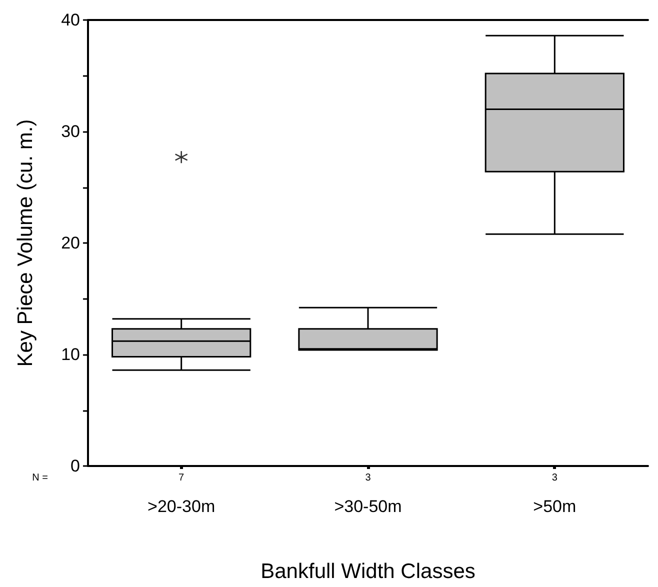  What do you see at coordinates (182, 506) in the screenshot?
I see `x-tick-label: >20-30m` at bounding box center [182, 506].